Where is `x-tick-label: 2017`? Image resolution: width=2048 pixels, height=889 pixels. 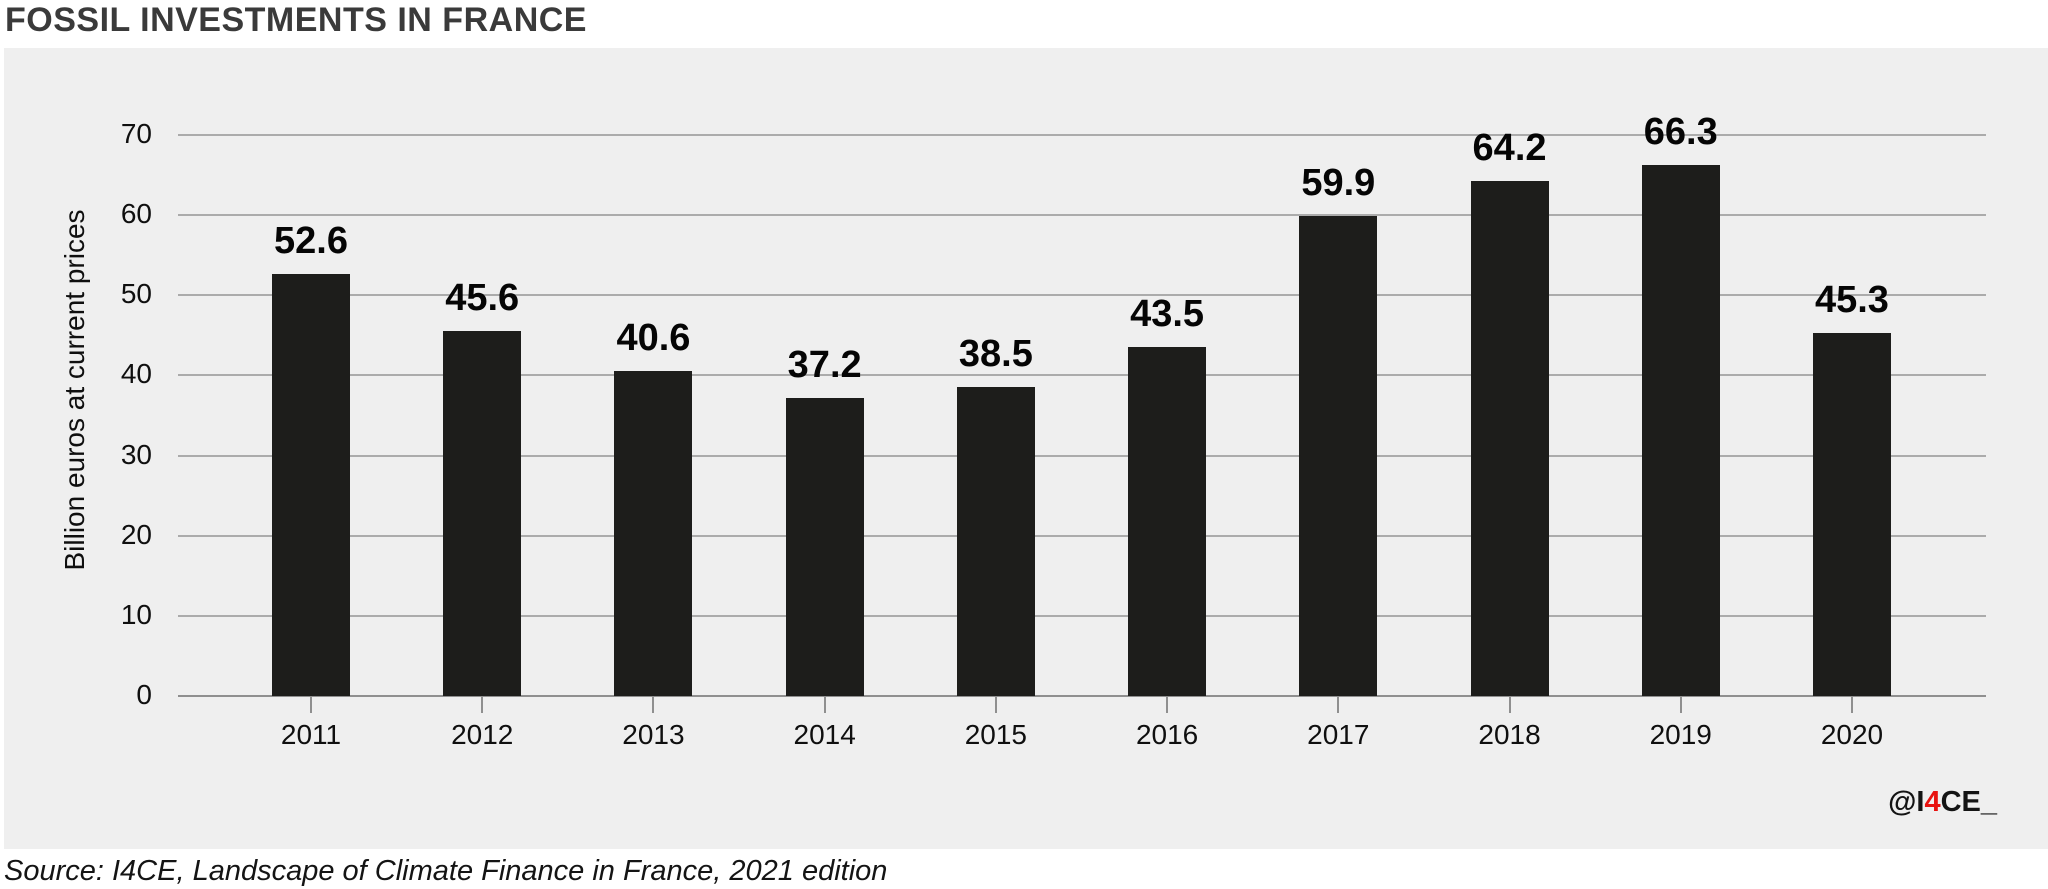
x-tick-label: 2017 is located at coordinates (1338, 734).